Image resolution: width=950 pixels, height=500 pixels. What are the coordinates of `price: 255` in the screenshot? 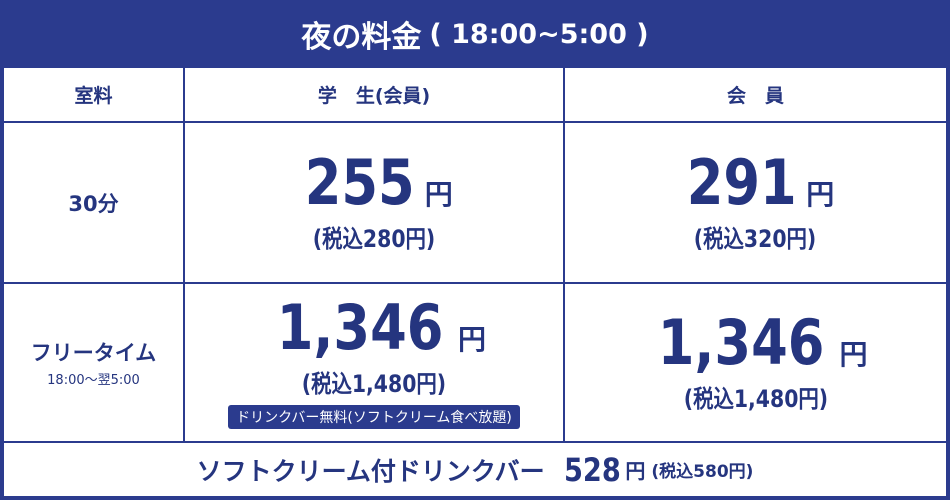 It's located at (359, 182).